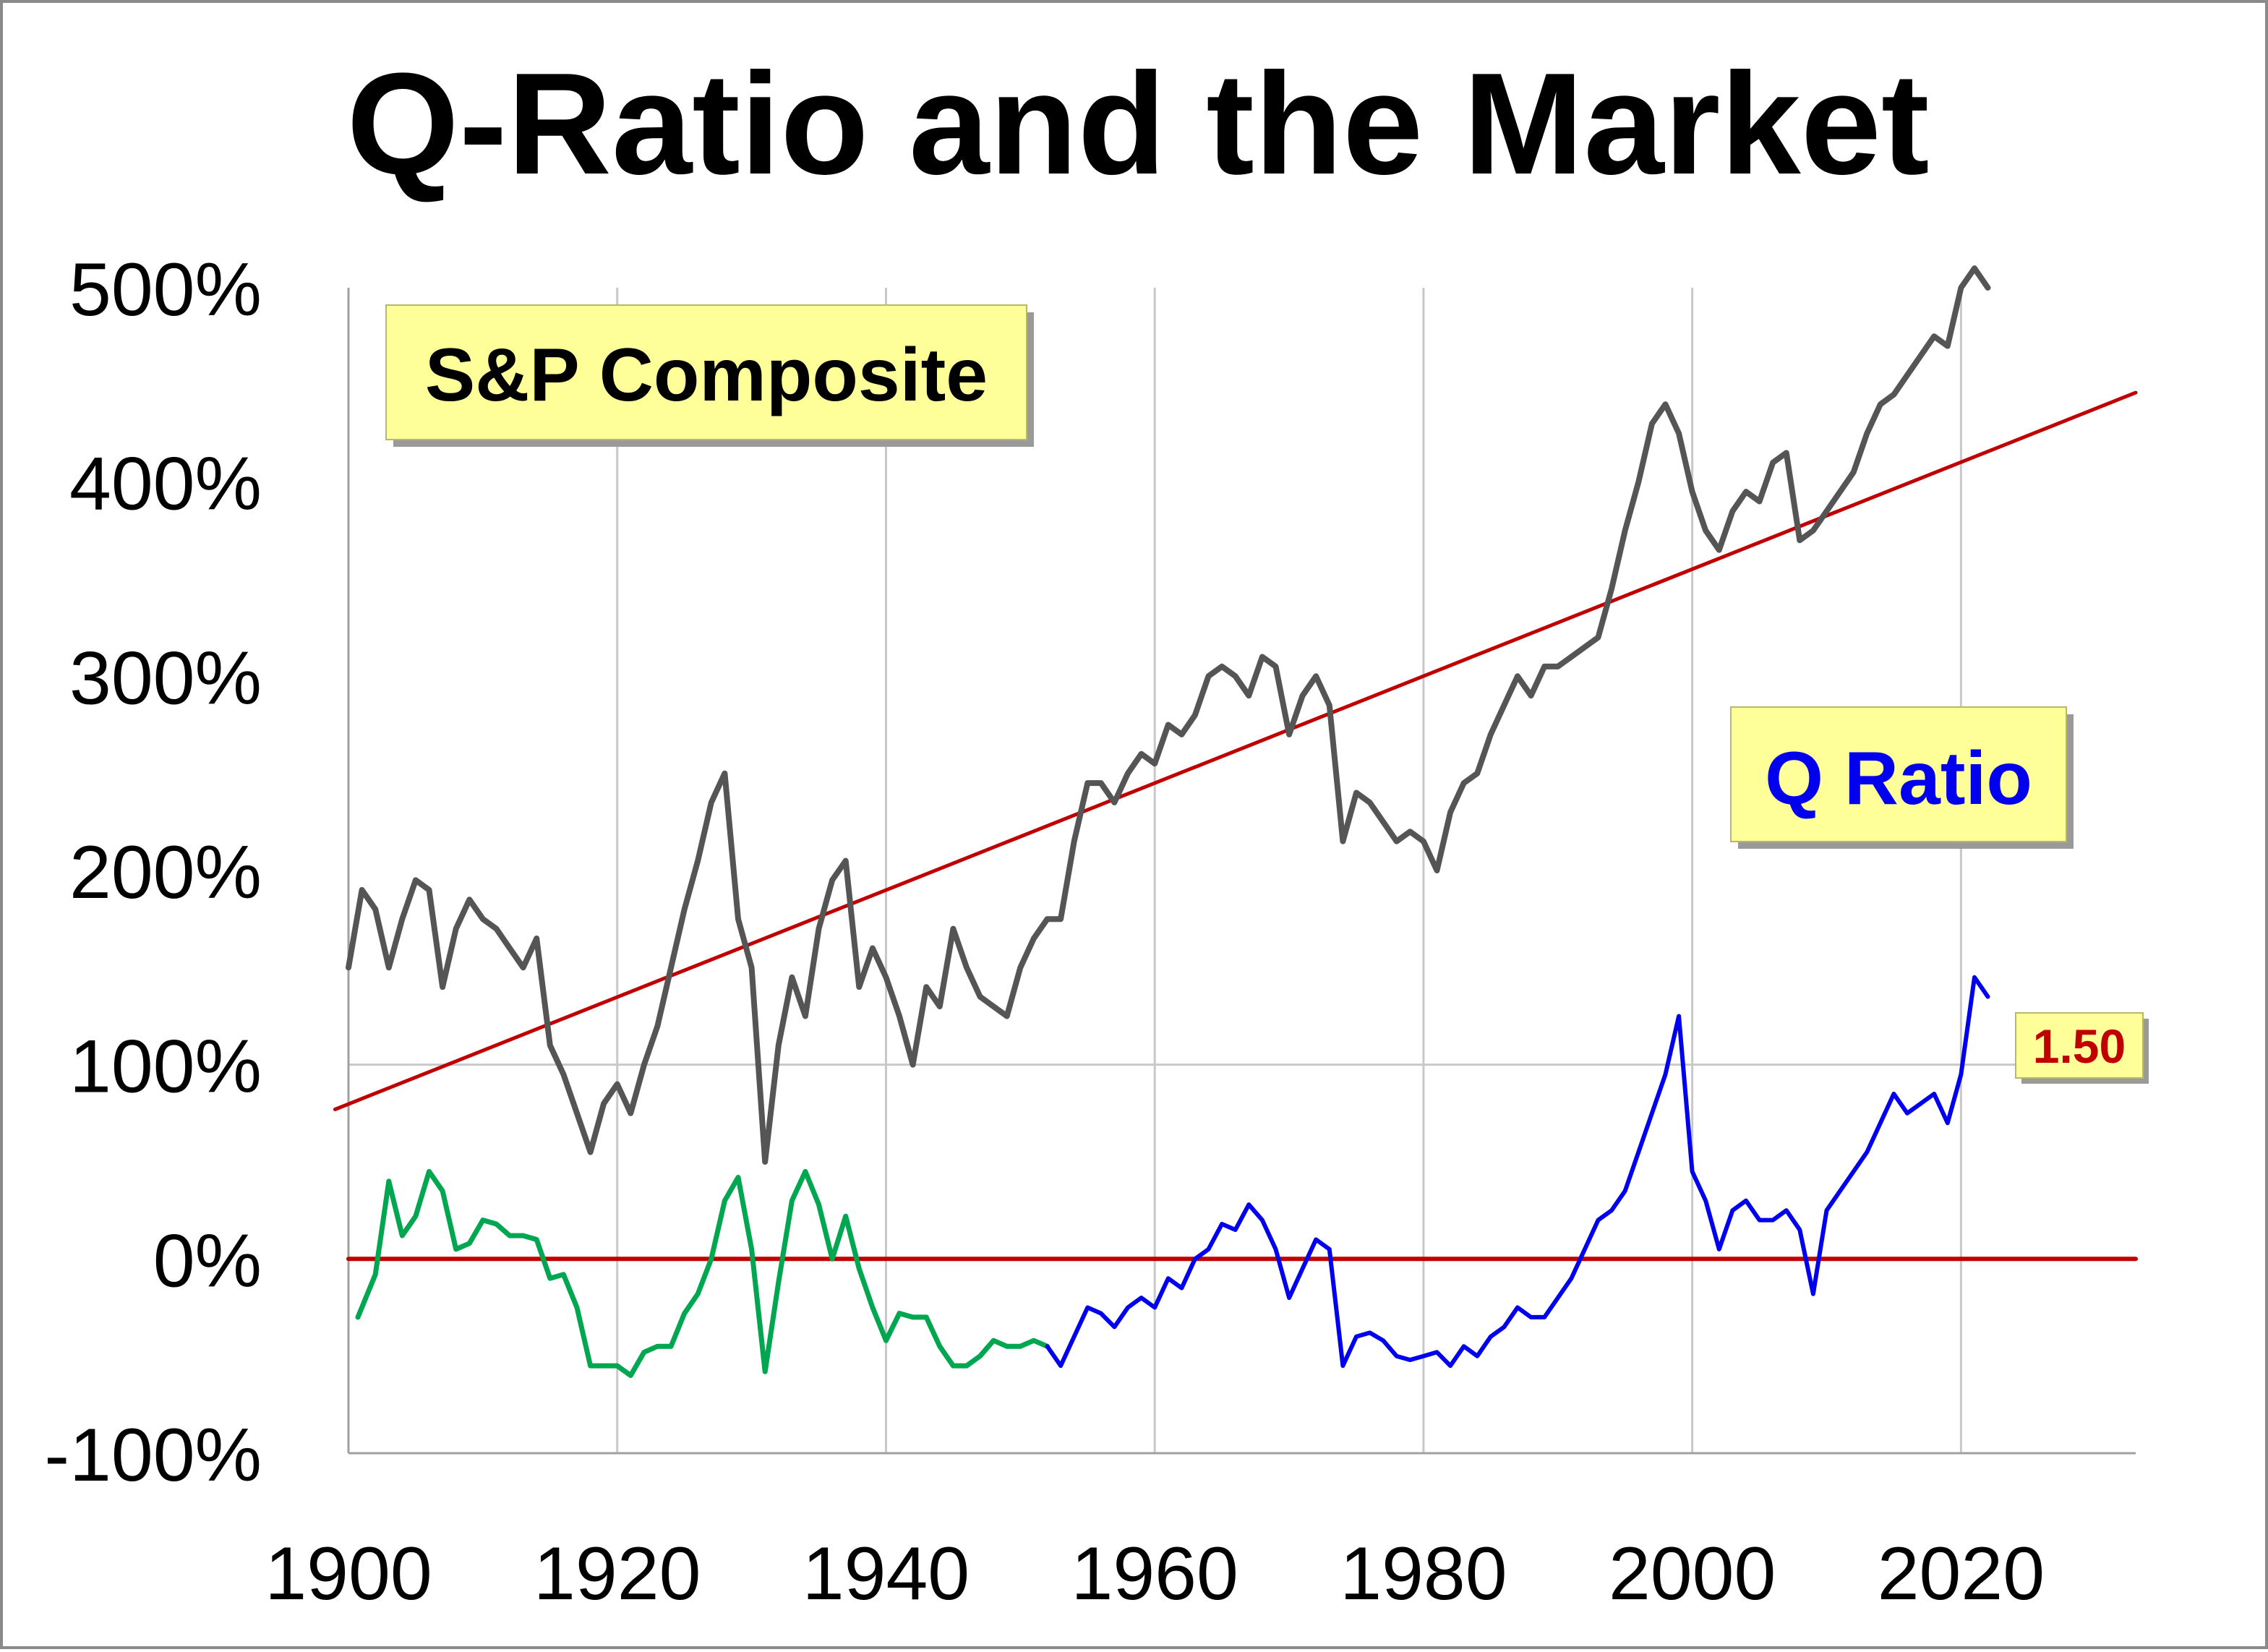  I want to click on x-tick-label: 2000, so click(1692, 1574).